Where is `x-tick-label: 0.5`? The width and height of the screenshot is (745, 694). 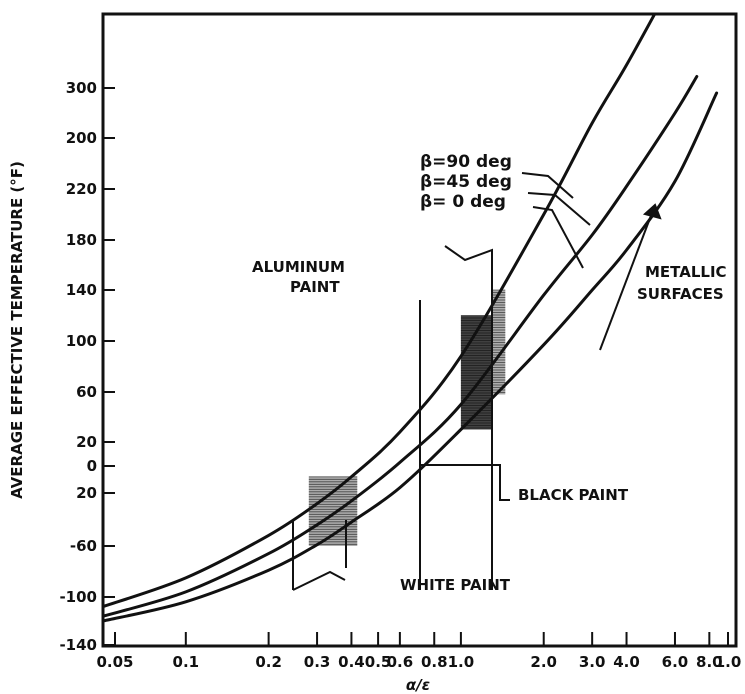 x-tick-label: 0.5 is located at coordinates (378, 662).